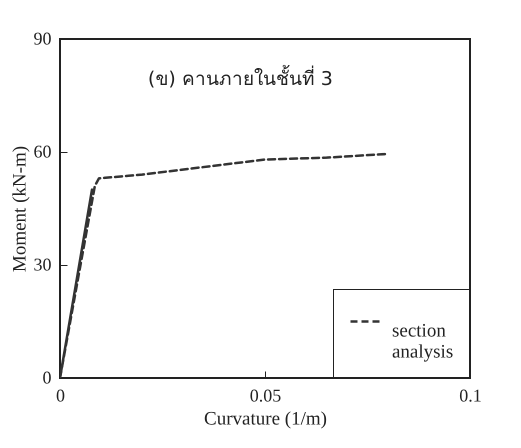  What do you see at coordinates (266, 396) in the screenshot?
I see `x-tick-label: 0.05` at bounding box center [266, 396].